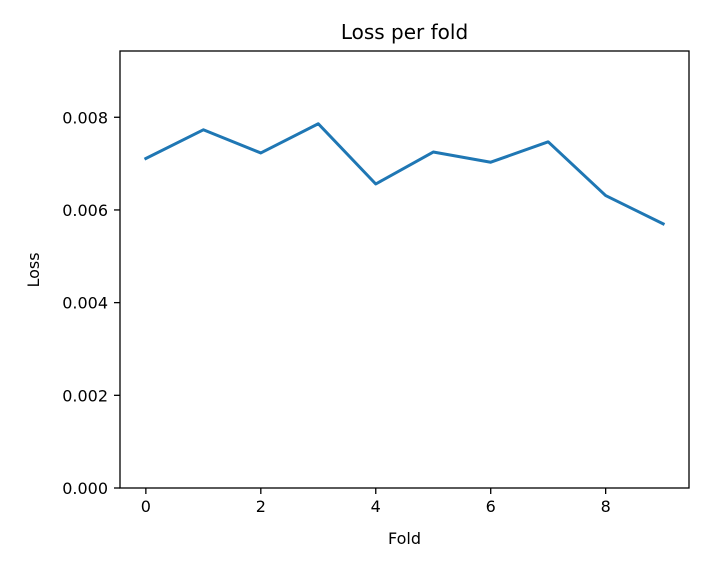 Image resolution: width=714 pixels, height=571 pixels. I want to click on y-tick-label: 0.006, so click(85, 210).